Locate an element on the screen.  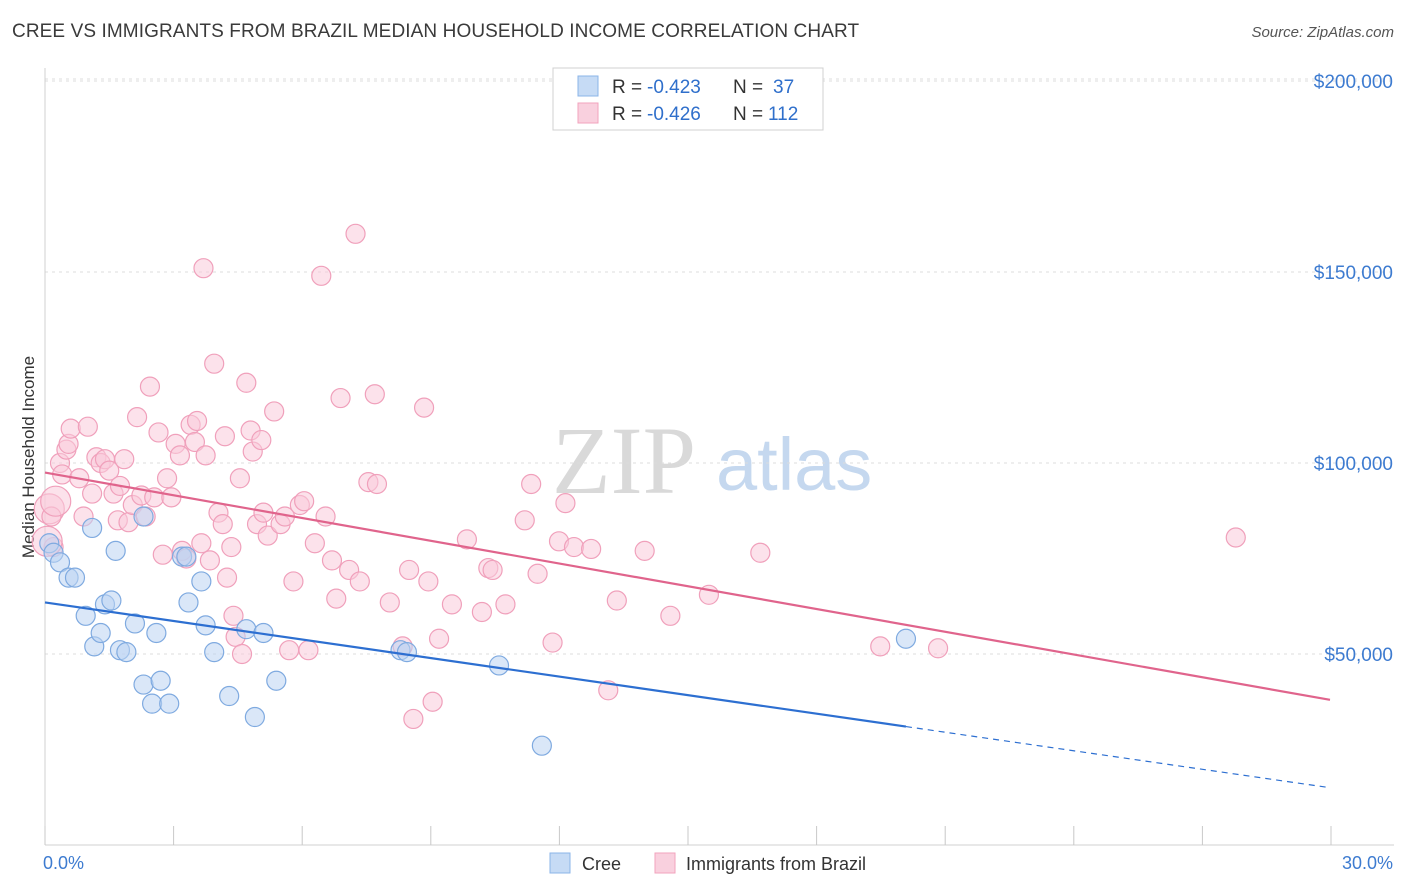
y-tick-label: $200,000 is located at coordinates (1353, 82).